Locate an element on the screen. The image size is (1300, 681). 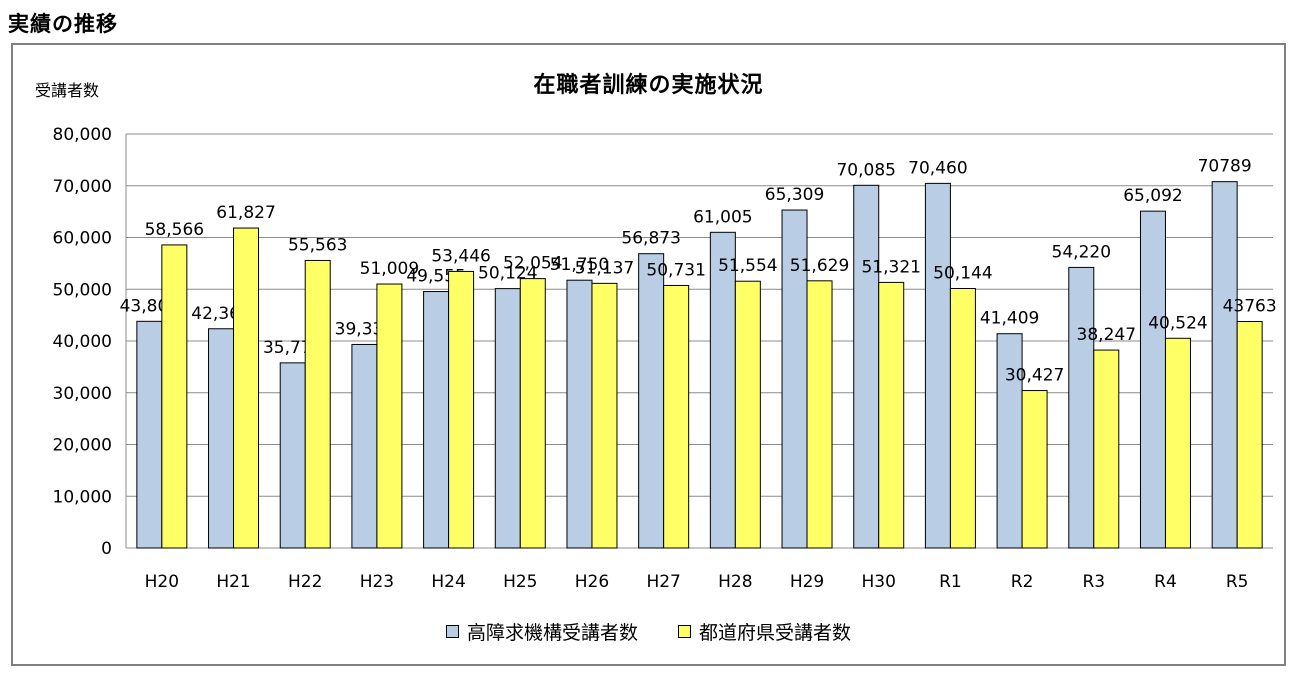
x-tick-label: R5 is located at coordinates (1237, 582).